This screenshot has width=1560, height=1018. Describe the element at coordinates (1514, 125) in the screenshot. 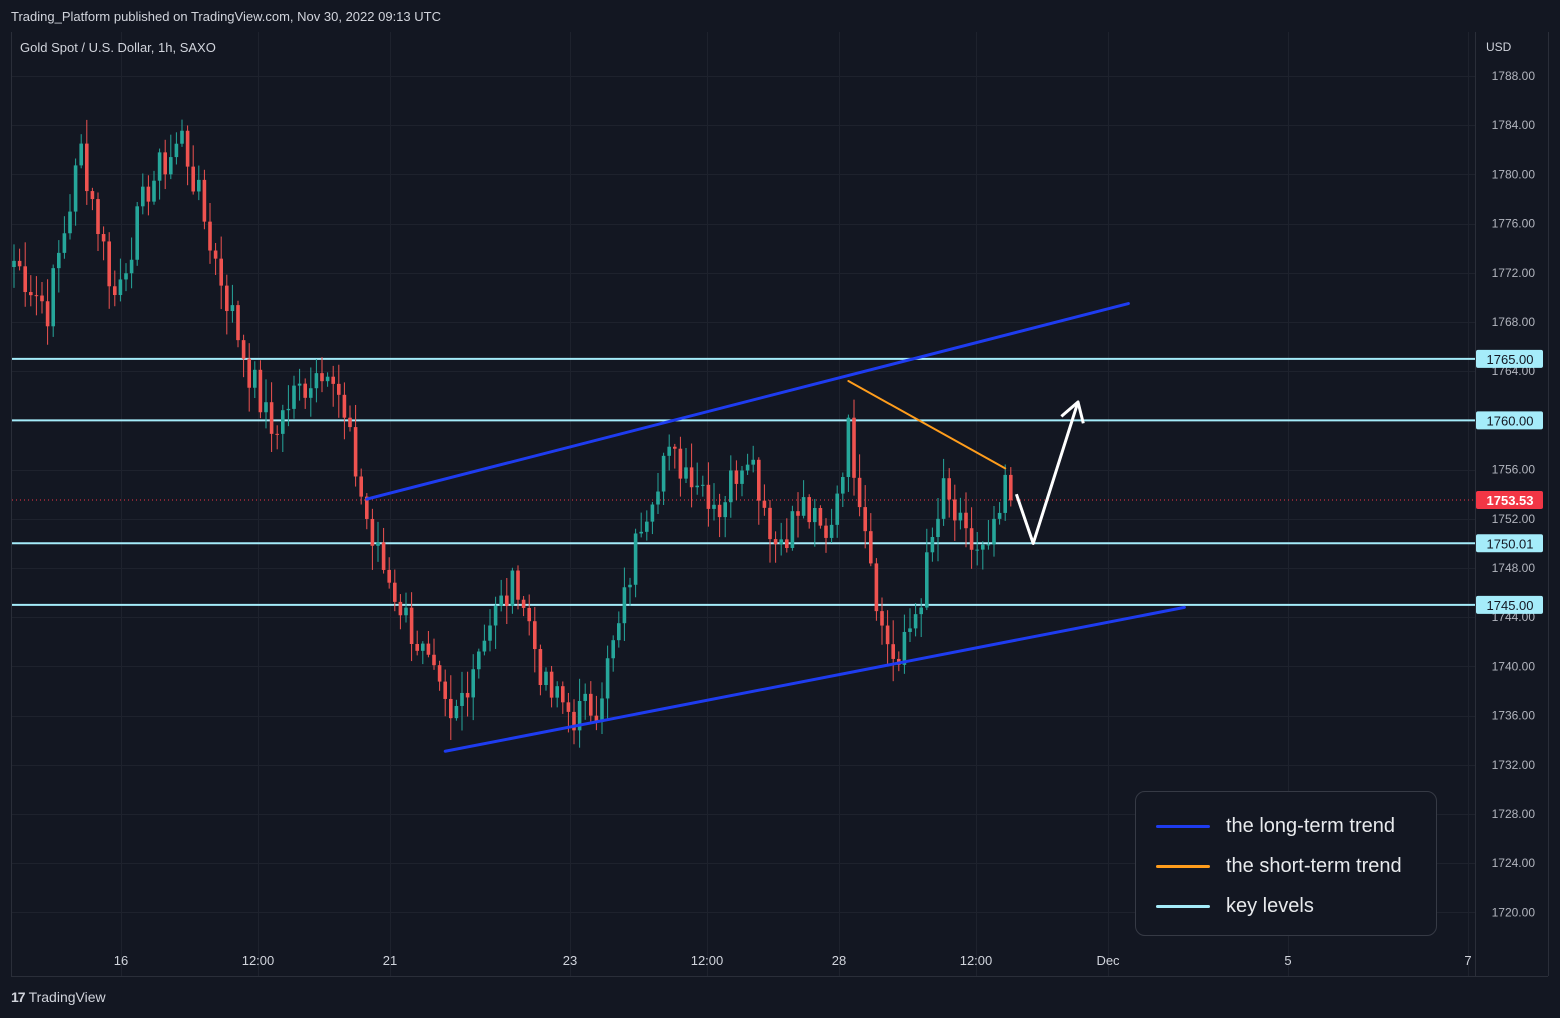

I see `y-tick-label: 1784.00` at that location.